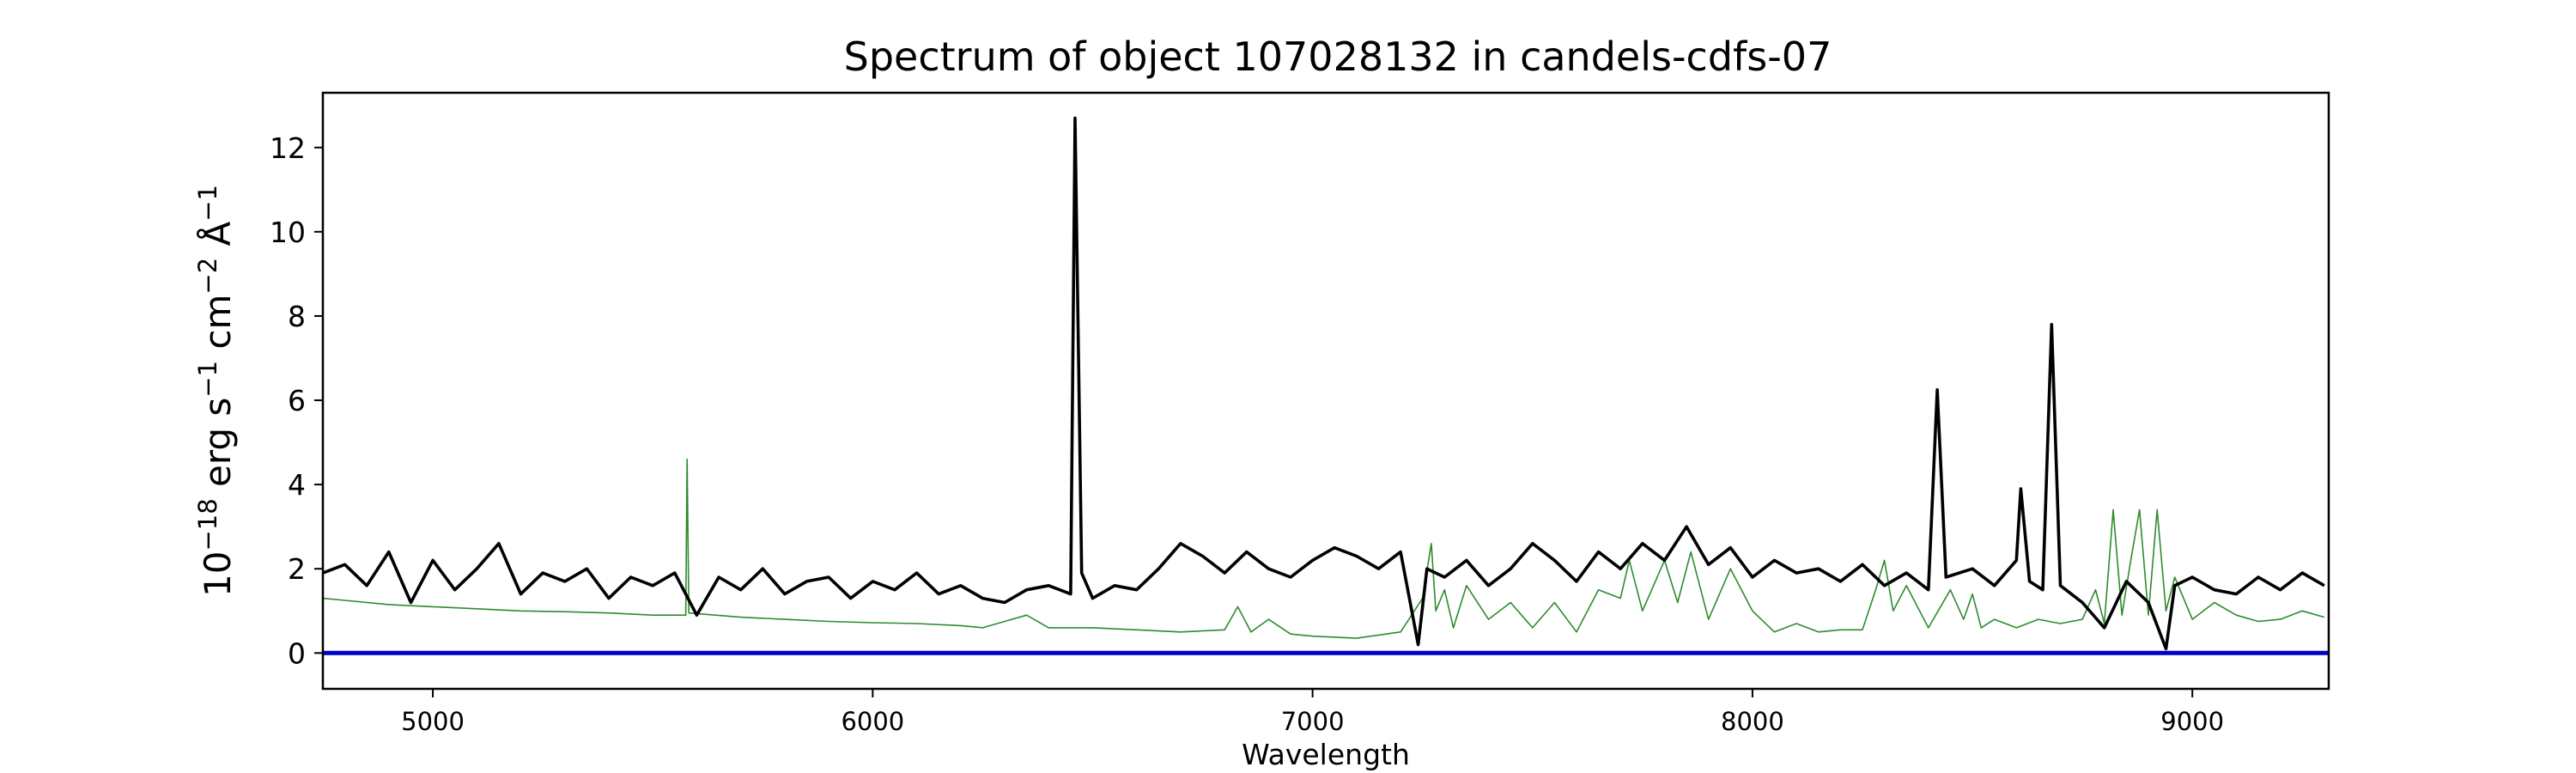  I want to click on y-tick-label: 8, so click(297, 316).